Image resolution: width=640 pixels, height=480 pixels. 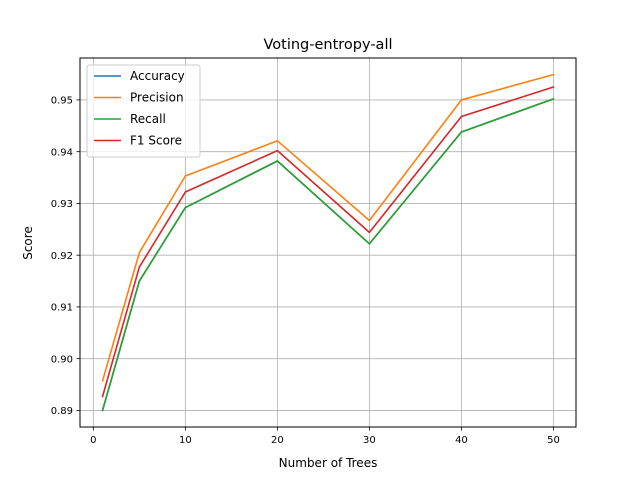 I want to click on y-tick-label: 0.91, so click(x=62, y=308).